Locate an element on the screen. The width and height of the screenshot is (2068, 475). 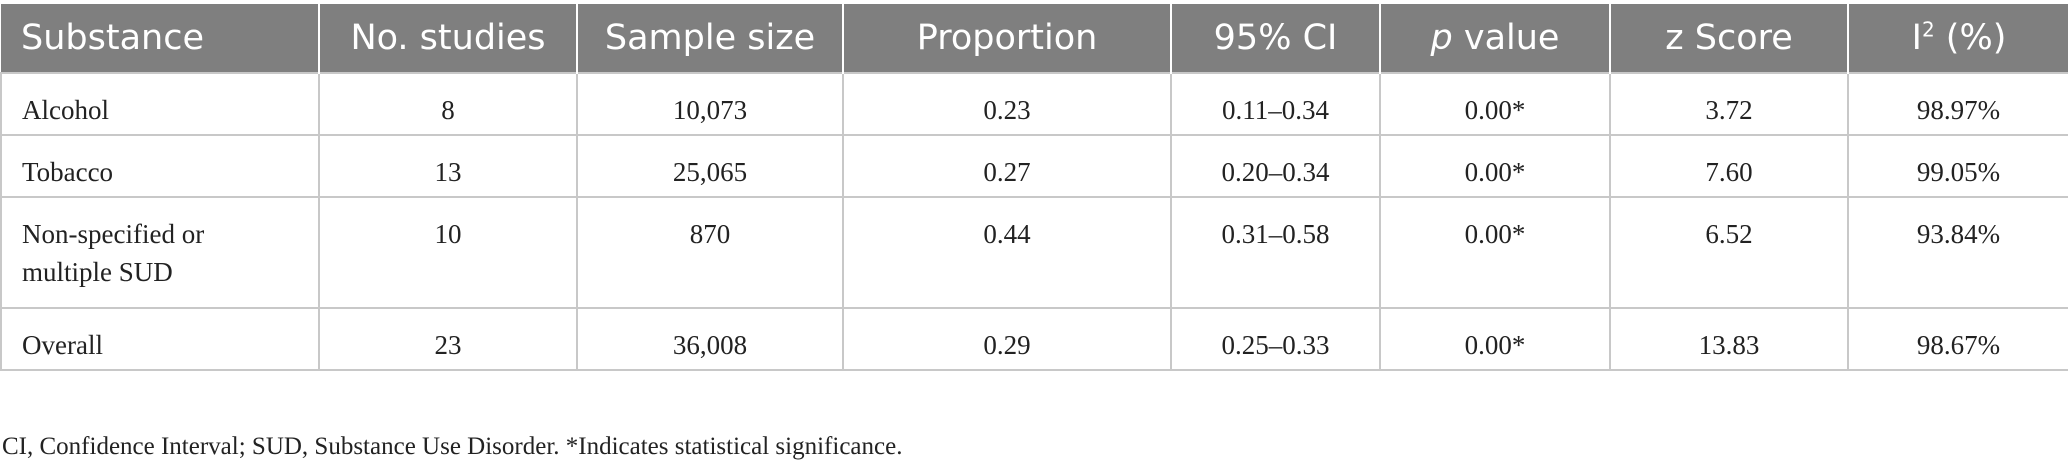
header-i2-sup: 2 is located at coordinates (1928, 29).